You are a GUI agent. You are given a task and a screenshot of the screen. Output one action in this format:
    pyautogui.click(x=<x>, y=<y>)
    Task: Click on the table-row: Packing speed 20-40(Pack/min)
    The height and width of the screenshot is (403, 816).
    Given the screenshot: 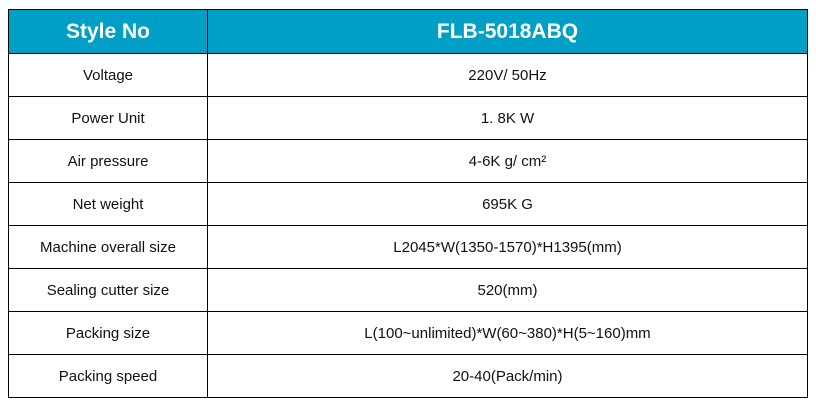 What is the action you would take?
    pyautogui.click(x=408, y=376)
    